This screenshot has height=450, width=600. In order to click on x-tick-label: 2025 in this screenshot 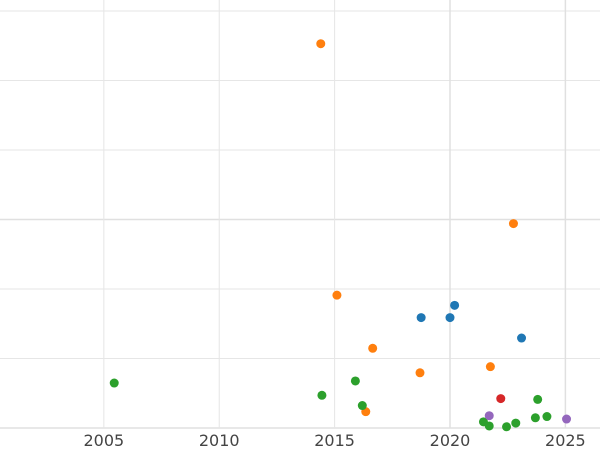, I will do `click(565, 440)`.